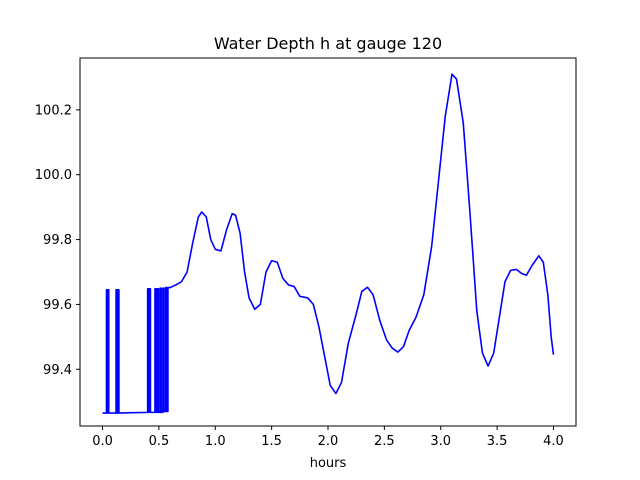 Image resolution: width=640 pixels, height=480 pixels. What do you see at coordinates (57, 305) in the screenshot?
I see `y-tick-label: 99.6` at bounding box center [57, 305].